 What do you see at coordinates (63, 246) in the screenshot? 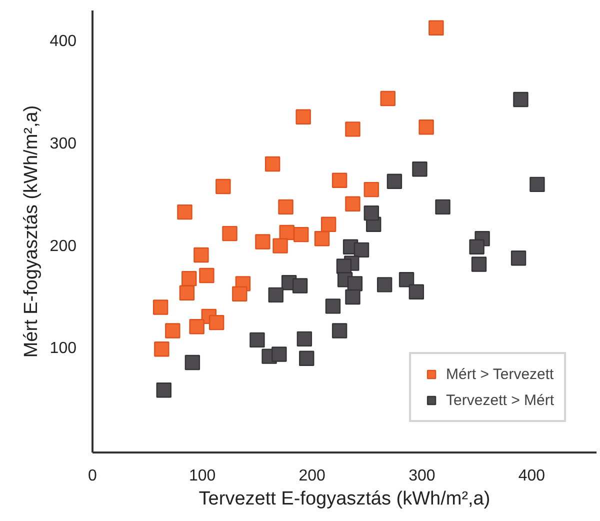
I see `y-tick-label: 200` at bounding box center [63, 246].